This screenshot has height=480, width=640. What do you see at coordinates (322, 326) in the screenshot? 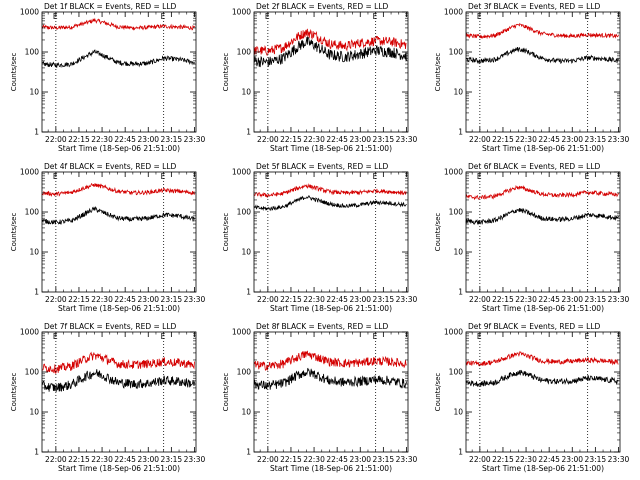
I see `panel-title: Det 8f BLACK = Events, RED = LLD` at bounding box center [322, 326].